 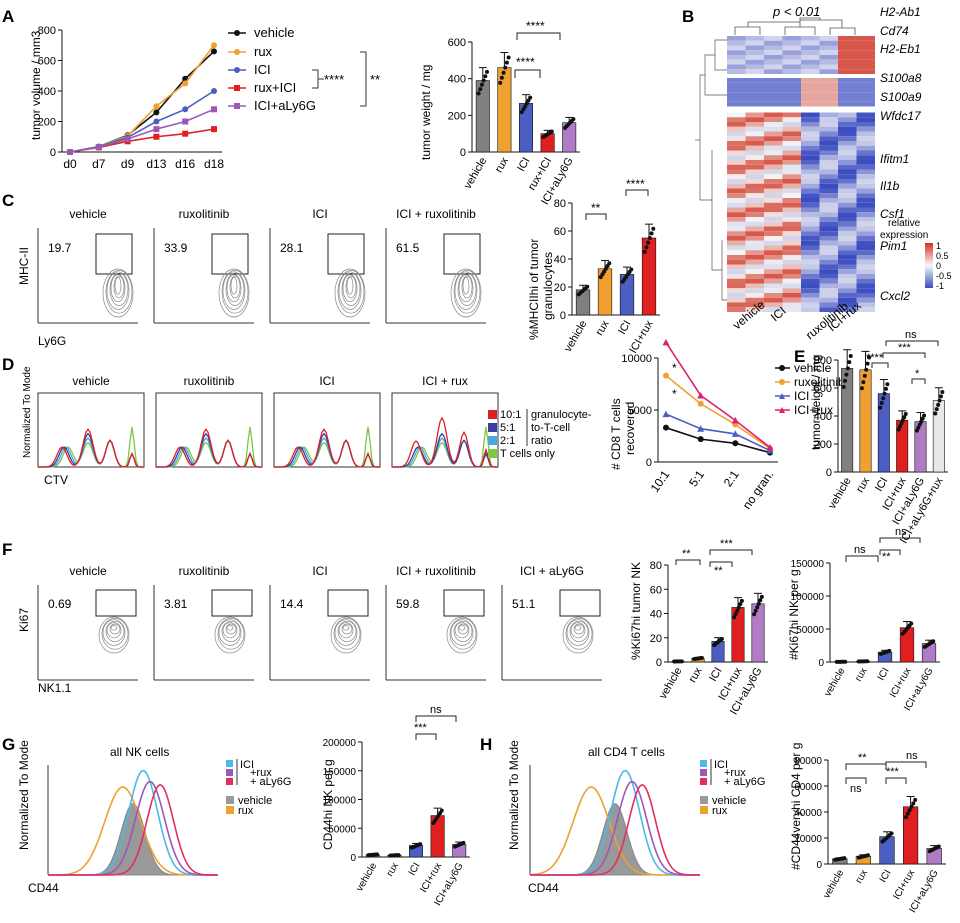 I want to click on svg-text: Ifitm1, so click(x=894, y=159).